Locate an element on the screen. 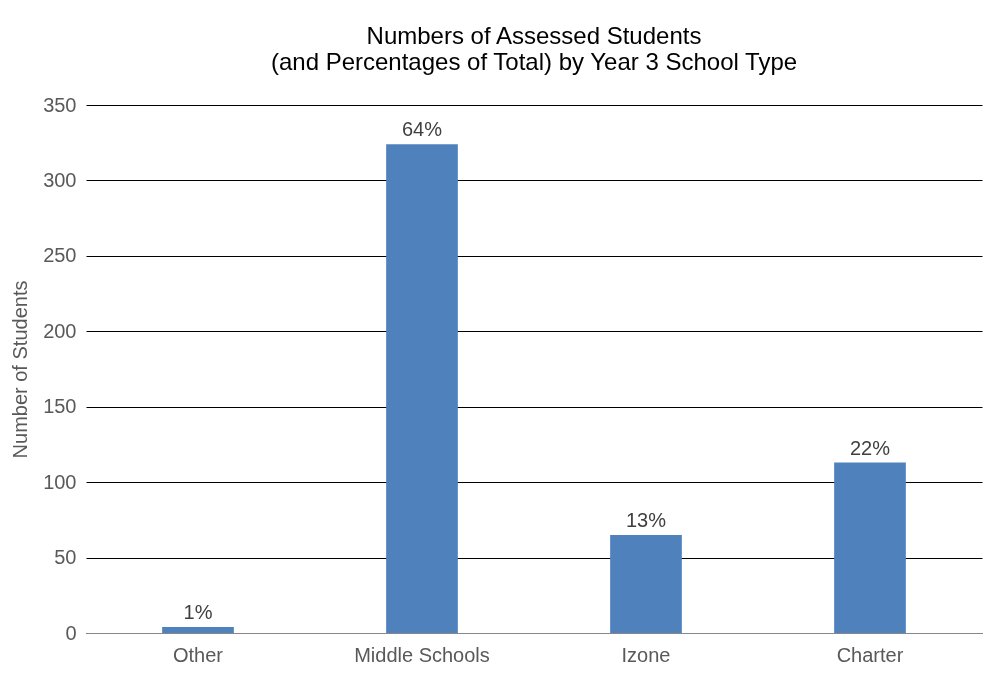 The width and height of the screenshot is (1003, 683). y-tick-label: 250 is located at coordinates (60, 255).